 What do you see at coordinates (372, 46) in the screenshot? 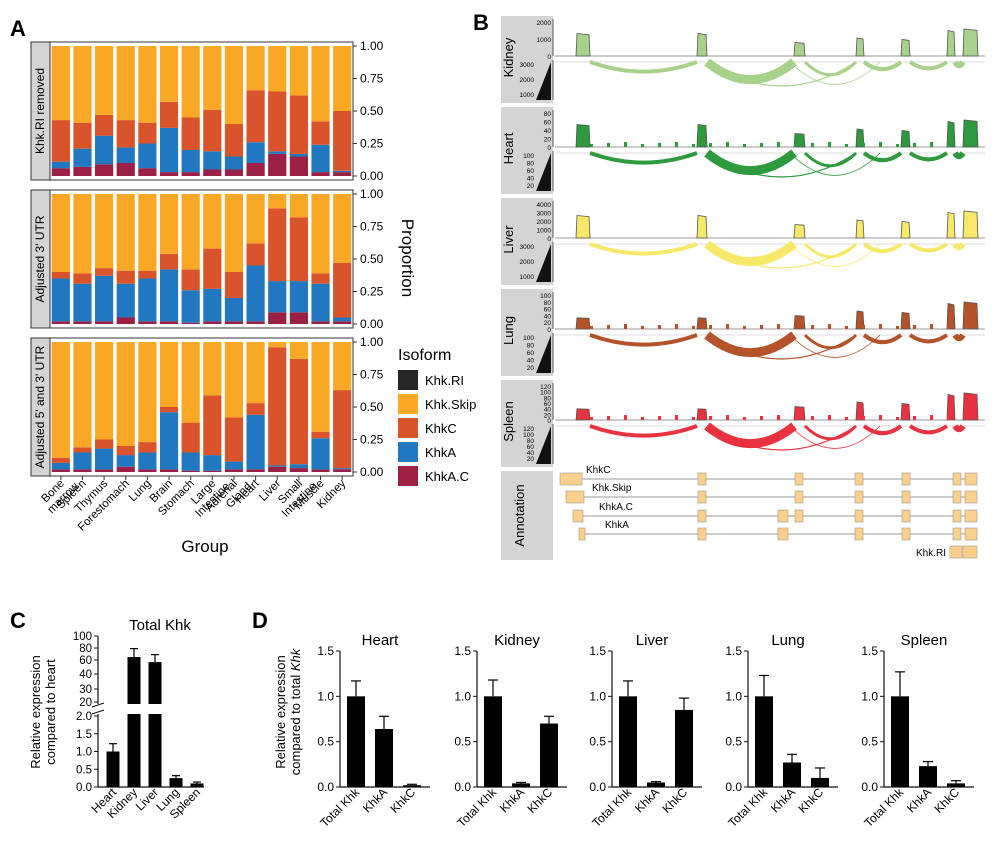
I see `y-tick-label: 1.00` at bounding box center [372, 46].